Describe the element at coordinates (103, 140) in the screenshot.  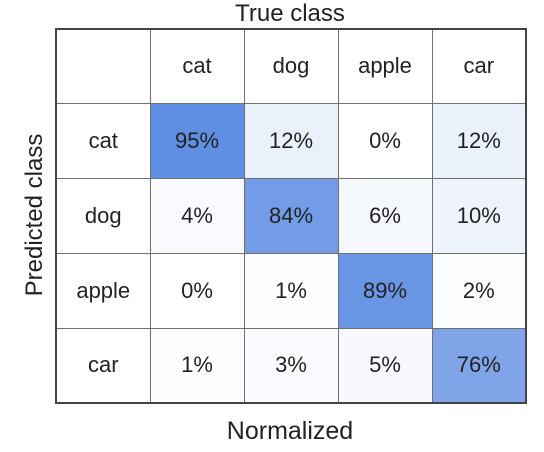
I see `row-header-cat: cat` at that location.